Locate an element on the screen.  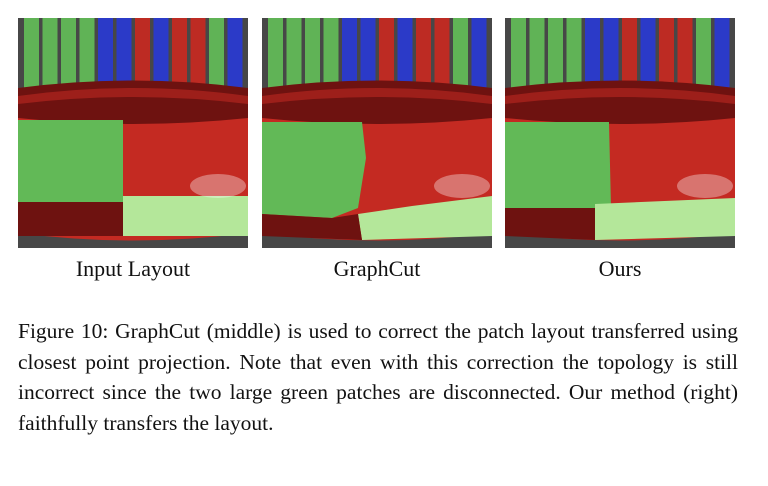
render-ours is located at coordinates (620, 129).